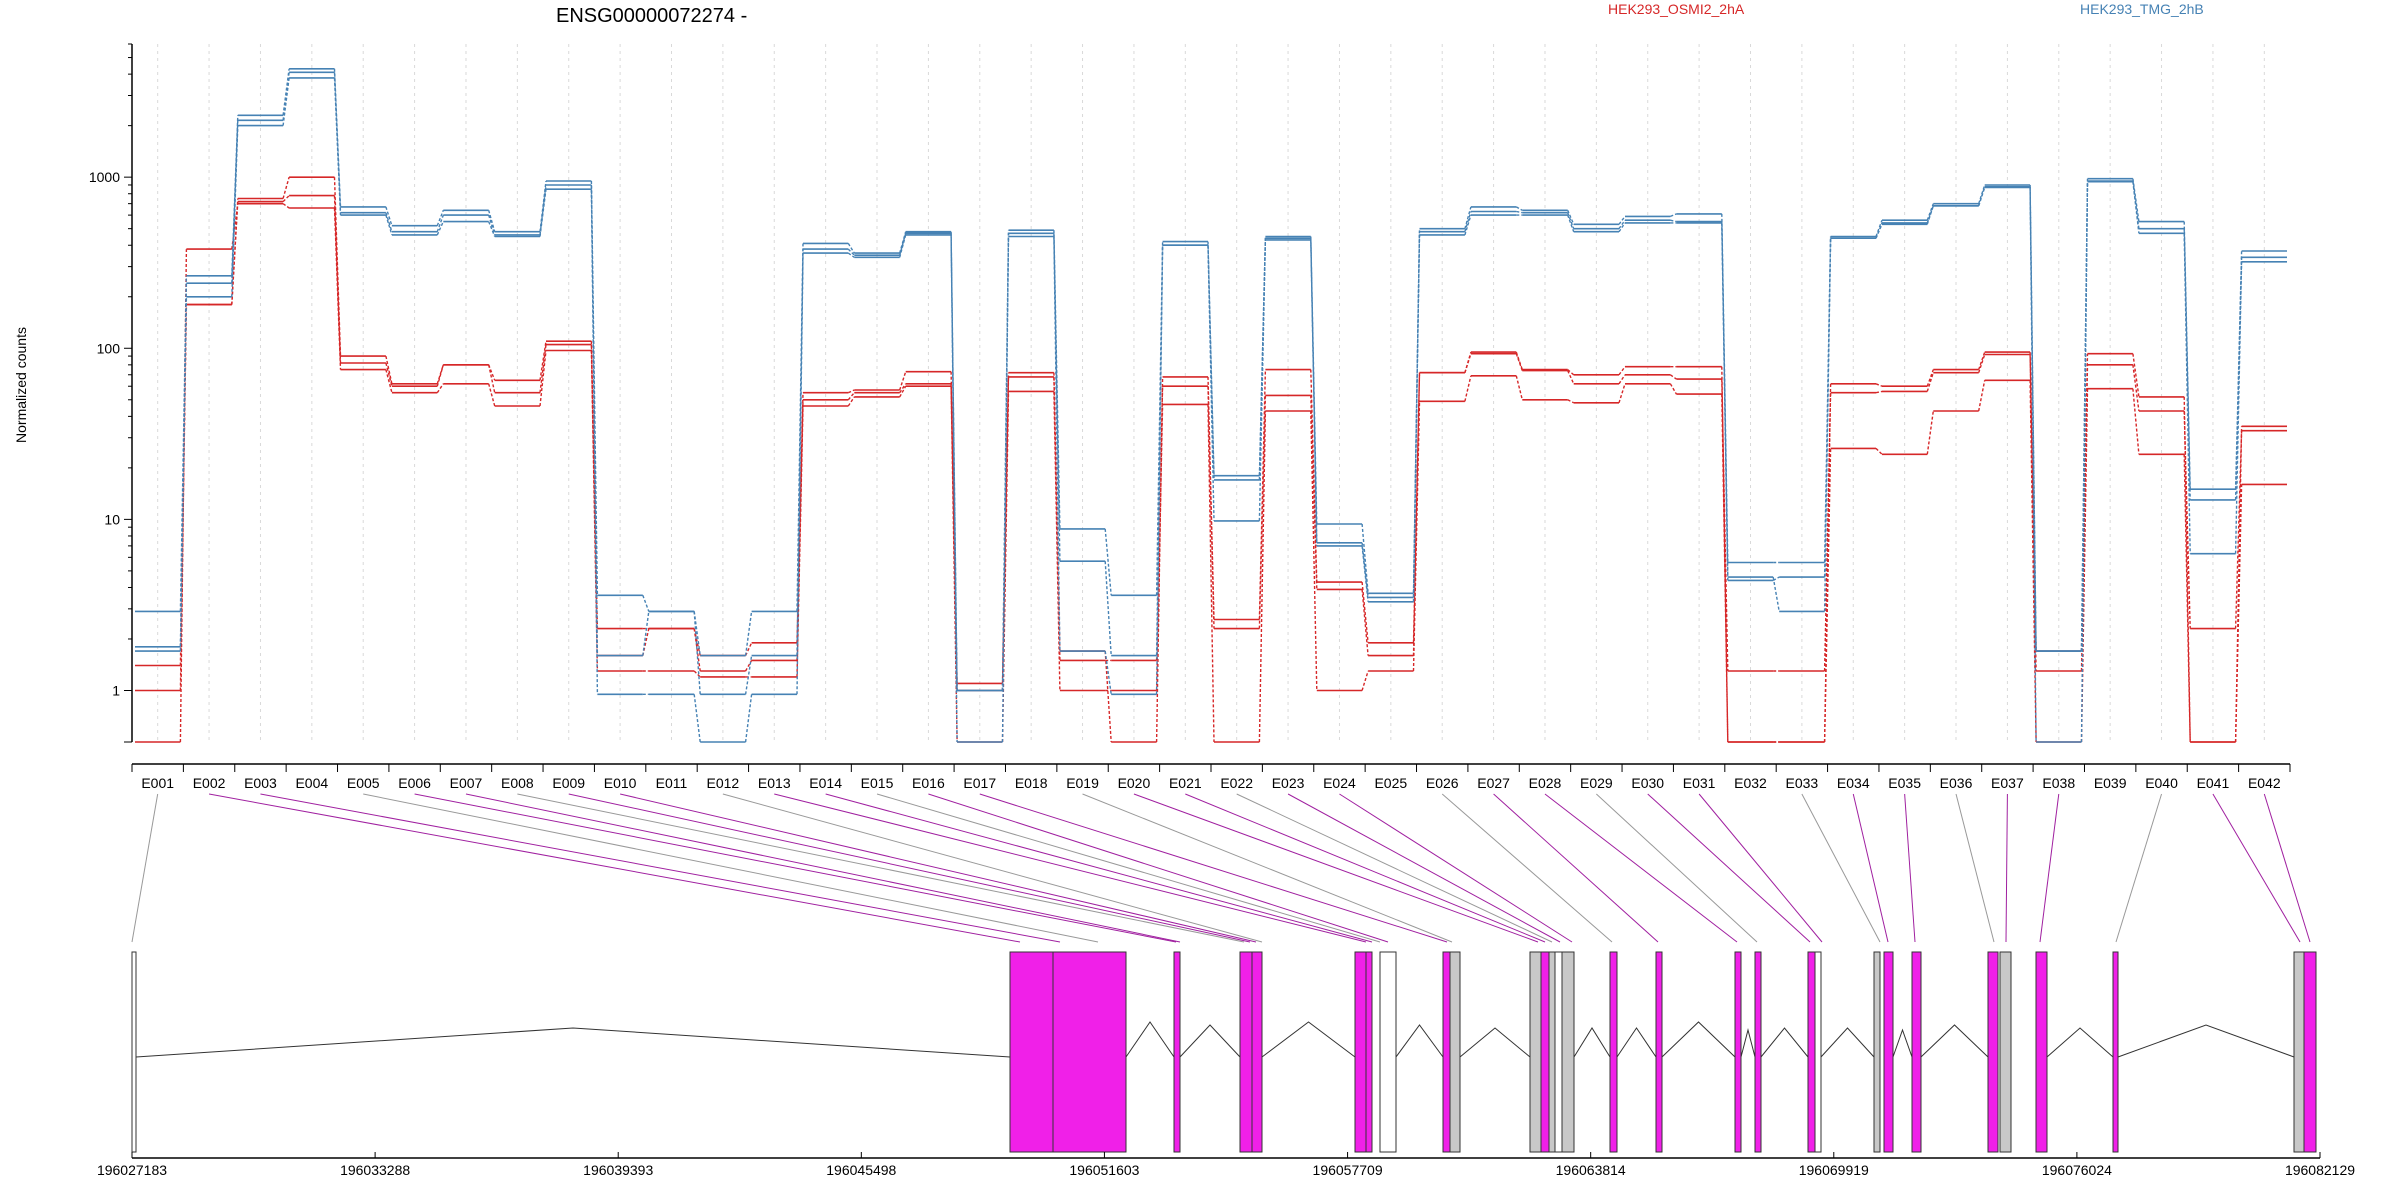 This screenshot has height=1200, width=2400. I want to click on x-tick-label-E001: E001, so click(157, 783).